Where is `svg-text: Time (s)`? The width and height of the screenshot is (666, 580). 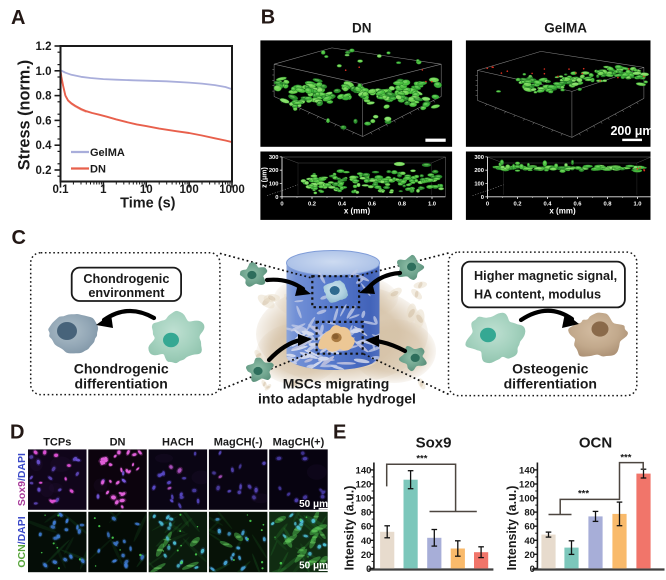 svg-text: Time (s) is located at coordinates (148, 204).